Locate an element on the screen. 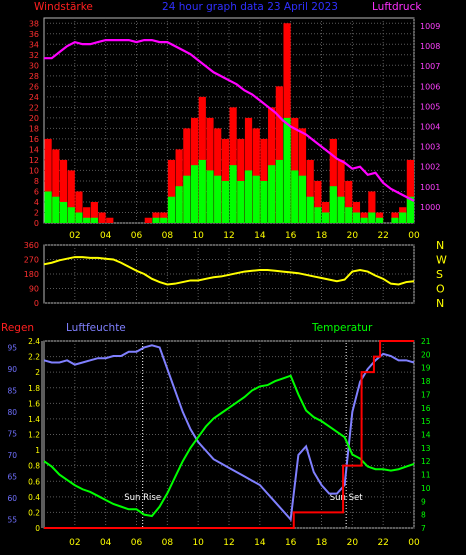 This screenshot has width=466, height=555. temperature-y-tick-label: 7 is located at coordinates (423, 528).